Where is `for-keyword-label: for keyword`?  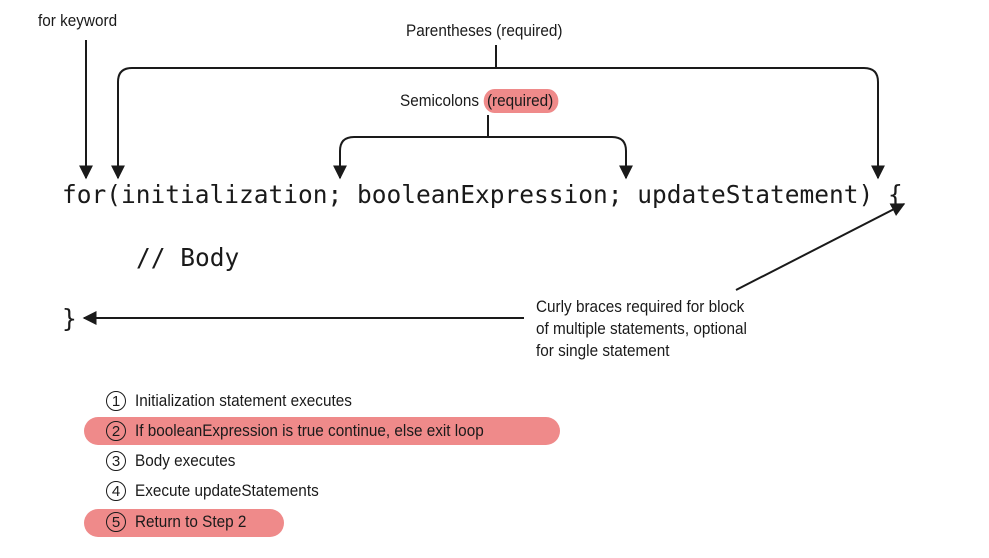
for-keyword-label: for keyword is located at coordinates (78, 20).